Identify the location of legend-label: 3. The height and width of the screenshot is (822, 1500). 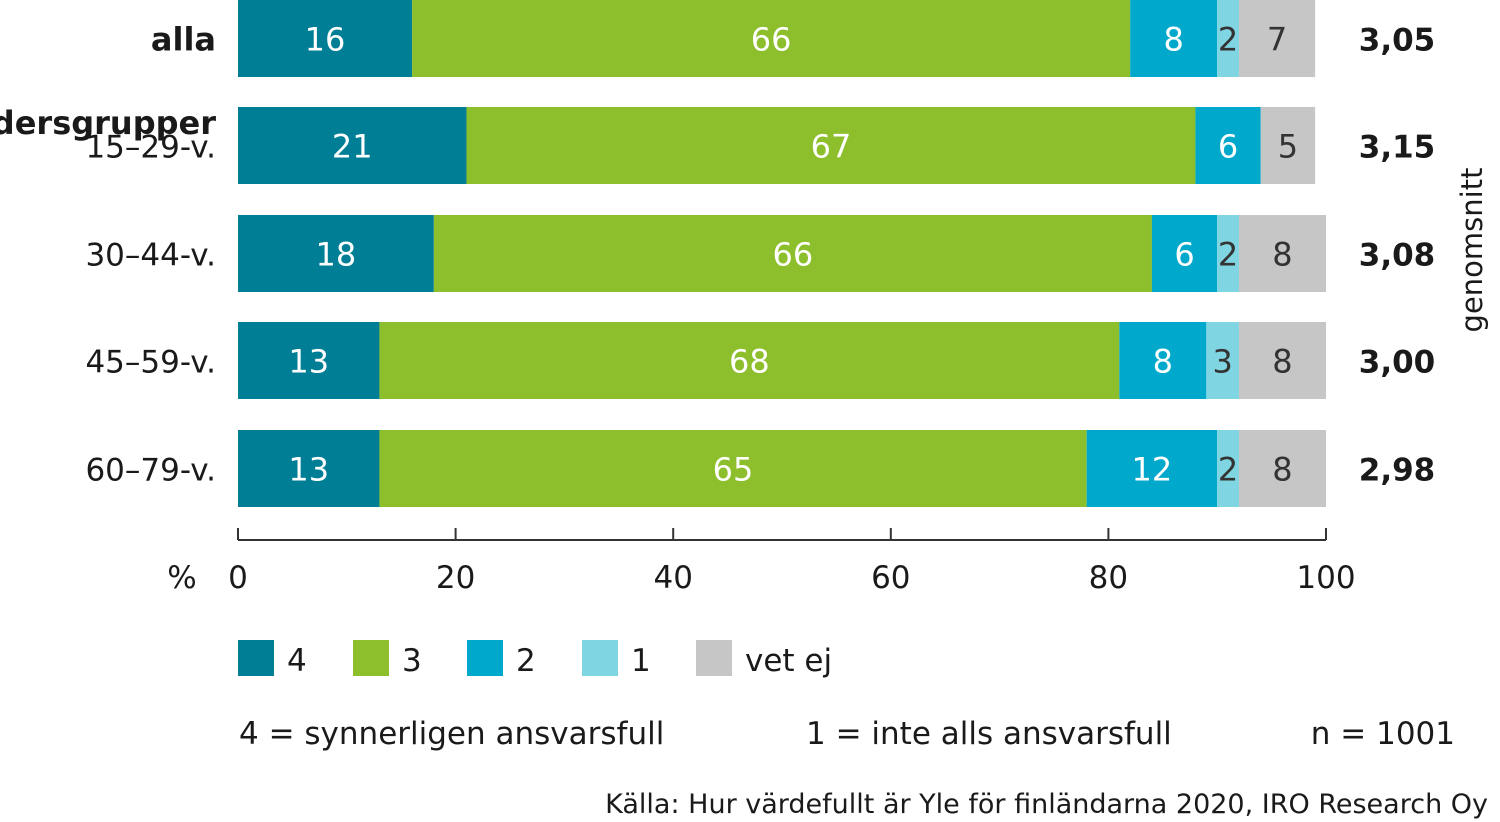
(412, 661).